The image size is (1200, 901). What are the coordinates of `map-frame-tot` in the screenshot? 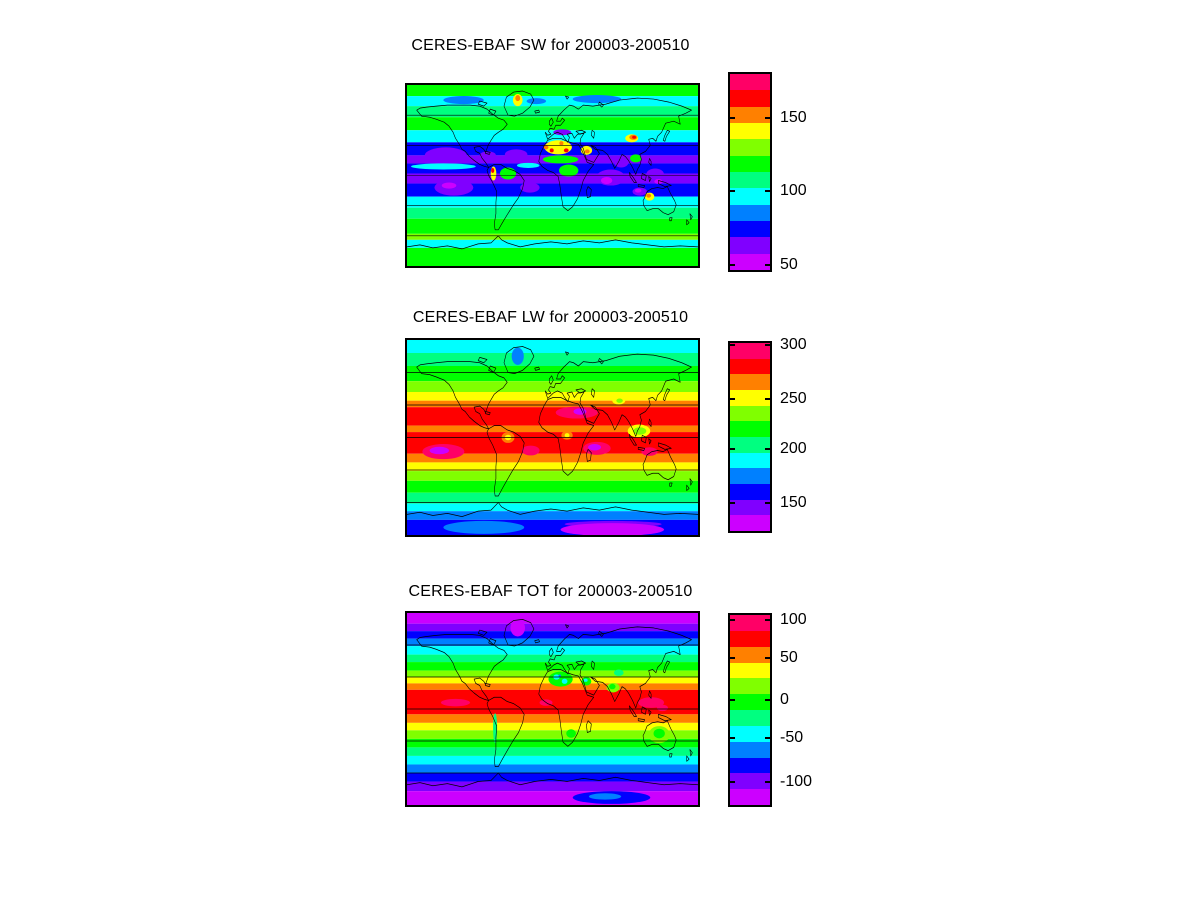 It's located at (552, 709).